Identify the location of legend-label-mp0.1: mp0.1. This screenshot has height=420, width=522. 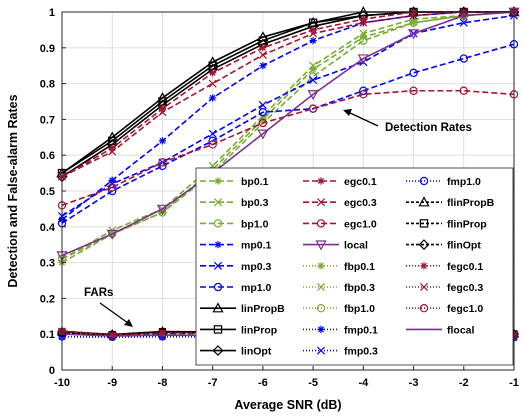
(256, 246).